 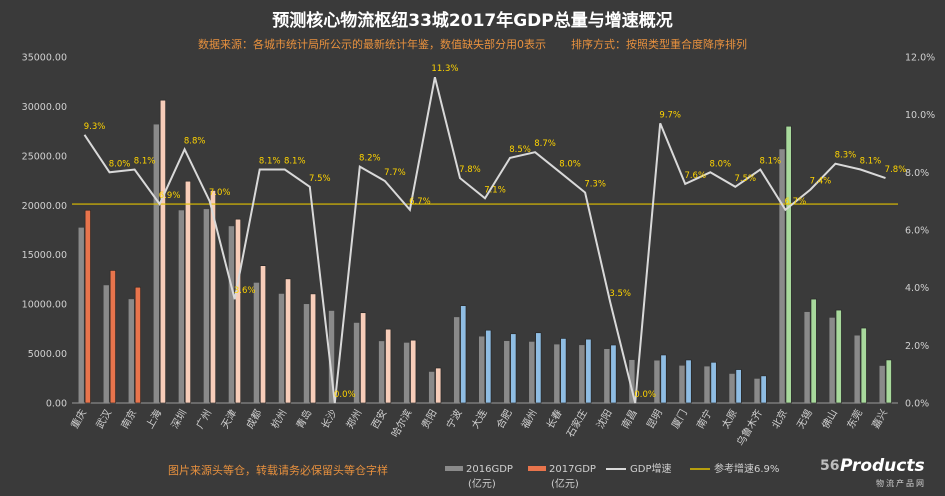 What do you see at coordinates (830, 466) in the screenshot?
I see `watermark-prefix: 56` at bounding box center [830, 466].